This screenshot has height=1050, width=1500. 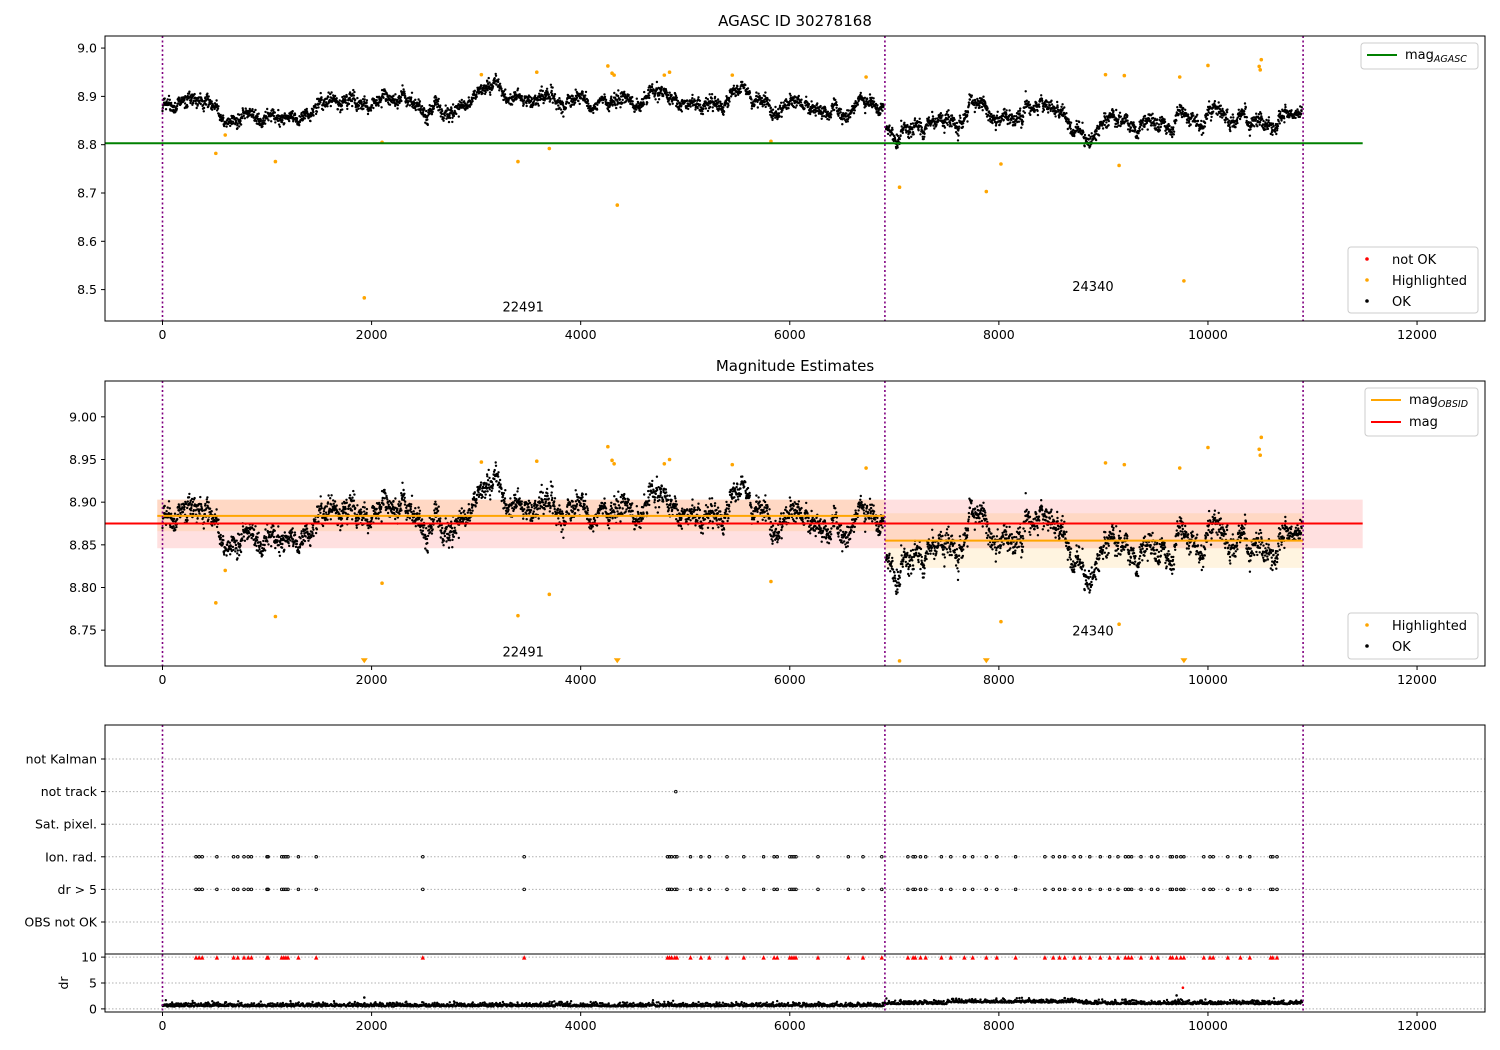 I want to click on panel1-xtick-label: 2000, so click(x=372, y=334).